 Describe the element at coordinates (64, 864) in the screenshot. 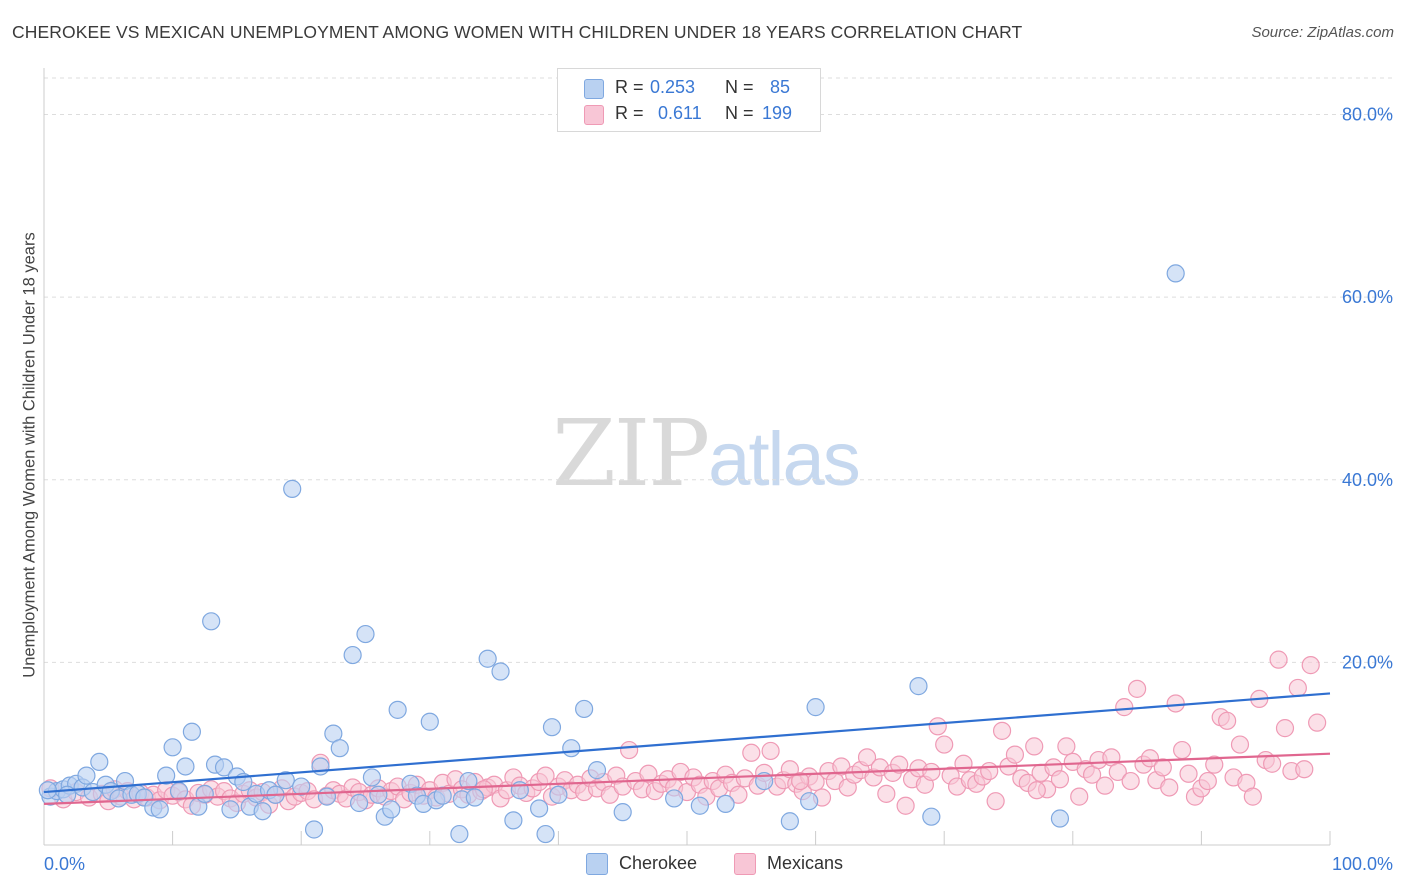

I see `x-tick-label: 0.0%` at that location.